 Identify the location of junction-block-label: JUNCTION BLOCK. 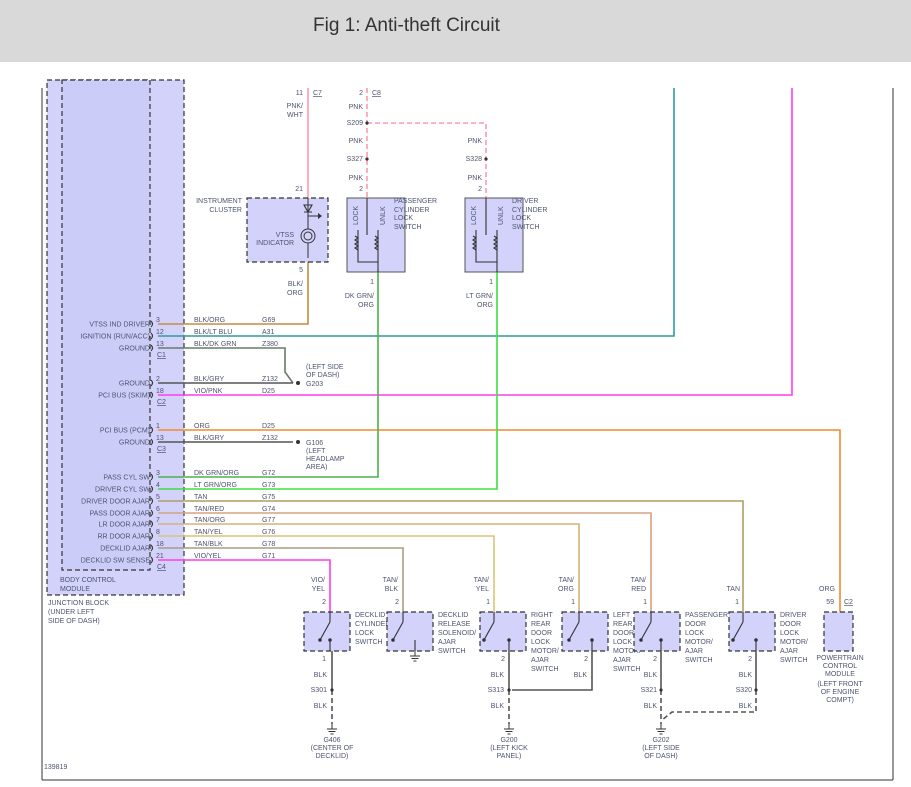
(78, 603).